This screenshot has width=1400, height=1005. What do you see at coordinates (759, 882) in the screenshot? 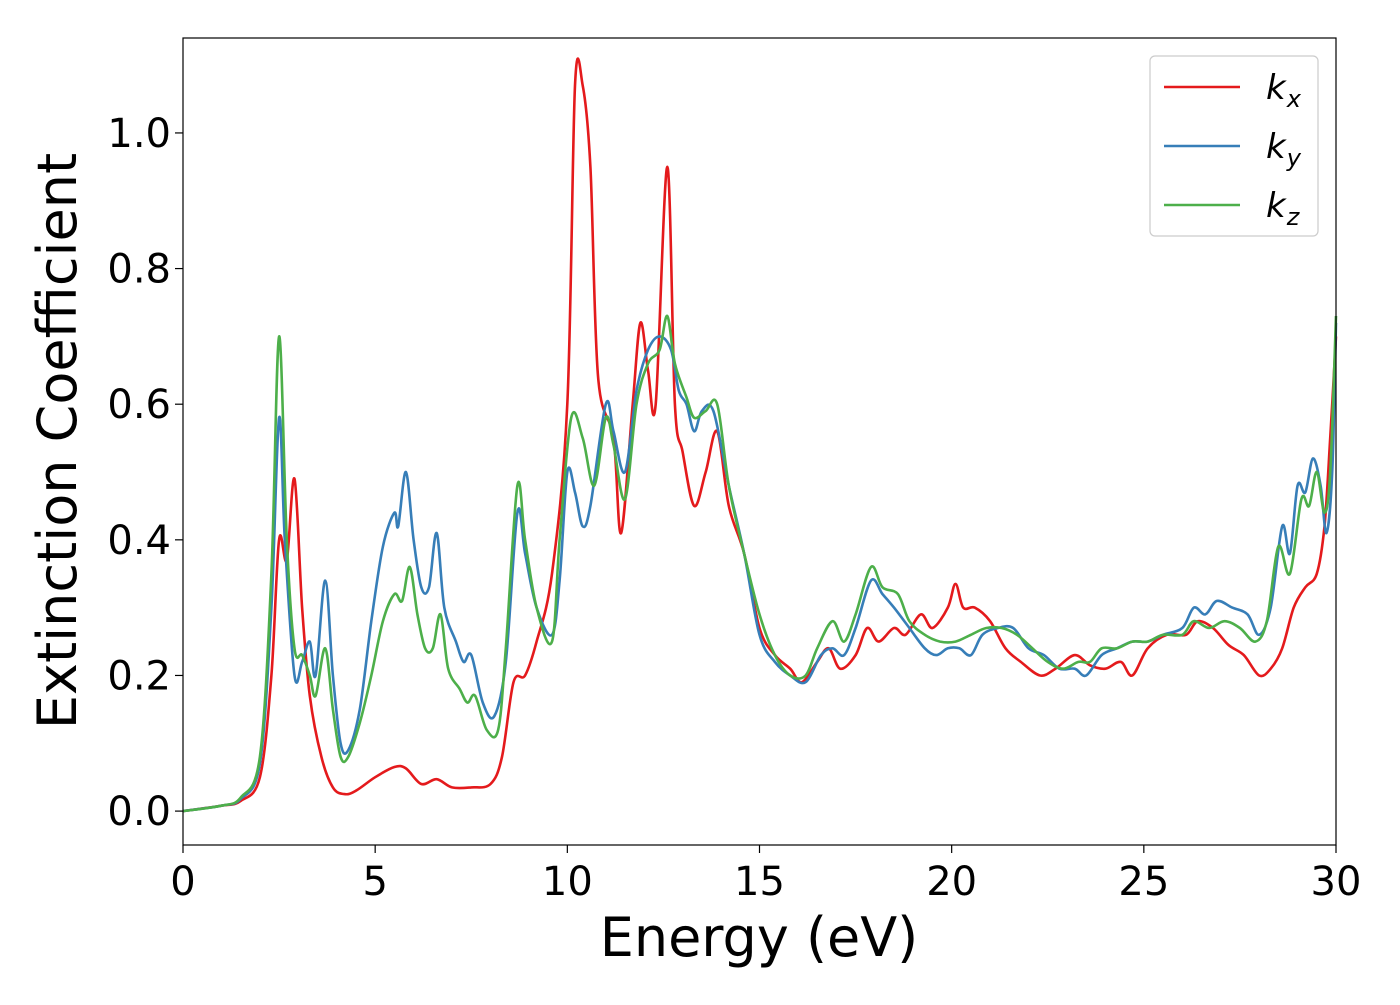
I see `x-tick-label: 15` at bounding box center [759, 882].